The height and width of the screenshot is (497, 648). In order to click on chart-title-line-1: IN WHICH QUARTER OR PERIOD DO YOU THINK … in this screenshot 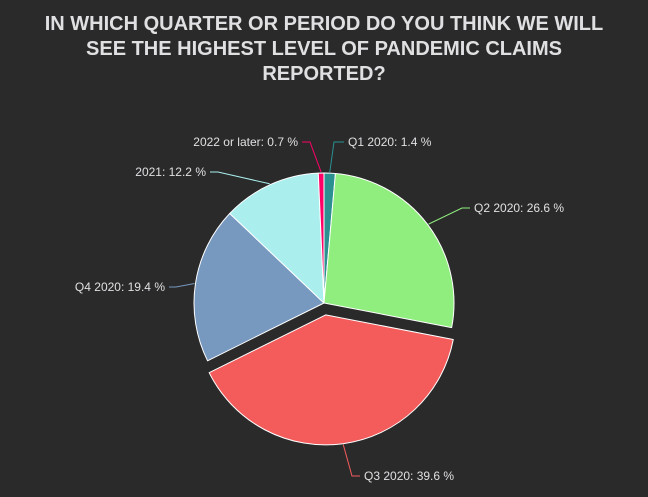, I will do `click(324, 24)`.